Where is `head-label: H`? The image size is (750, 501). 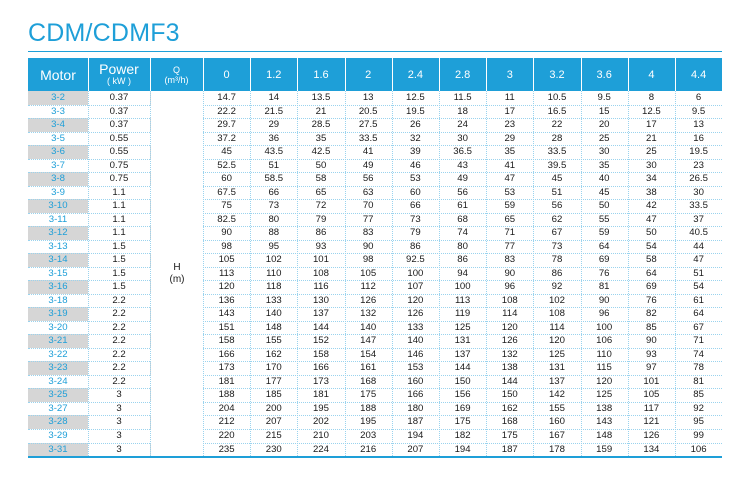
head-label: H is located at coordinates (177, 267).